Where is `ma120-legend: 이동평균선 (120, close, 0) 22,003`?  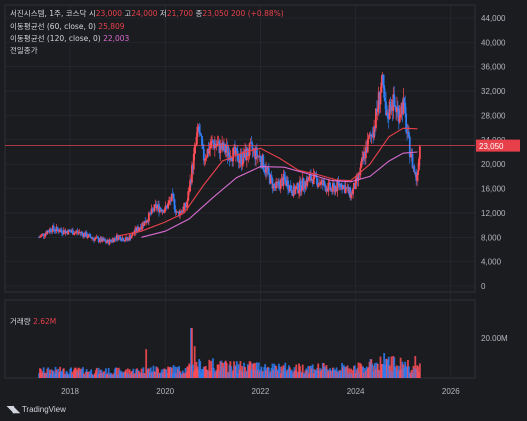
ma120-legend: 이동평균선 (120, close, 0) 22,003 is located at coordinates (69, 38).